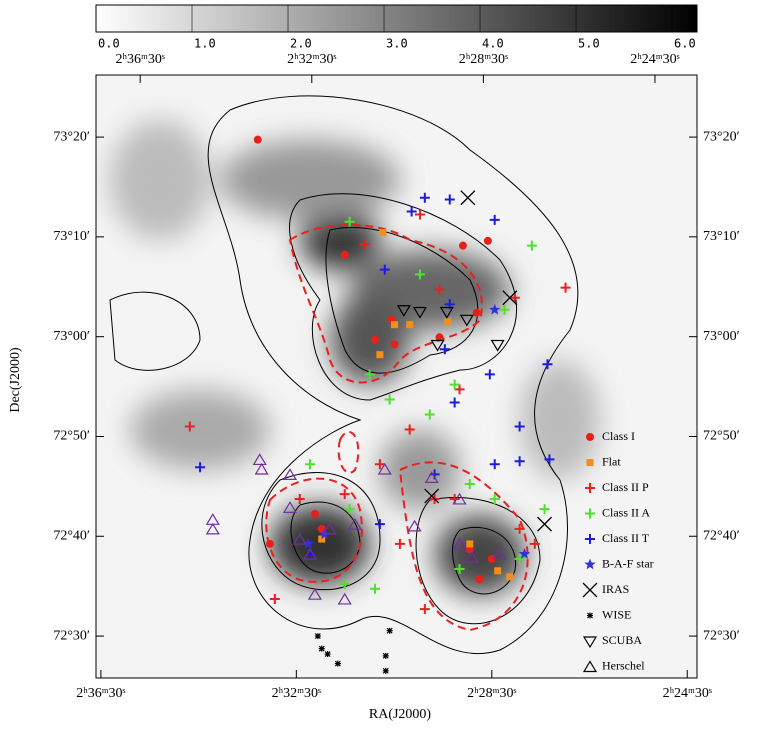 Image resolution: width=763 pixels, height=737 pixels. I want to click on x-tick-label: 2ʰ28ᵐ30ˢ, so click(491, 693).